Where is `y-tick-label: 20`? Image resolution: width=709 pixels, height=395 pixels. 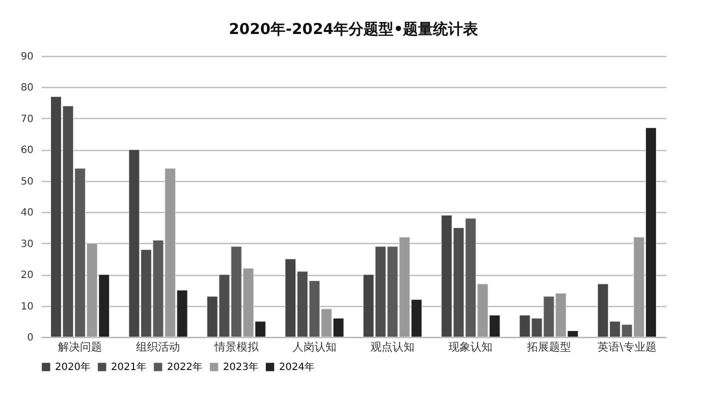 y-tick-label: 20 is located at coordinates (27, 276).